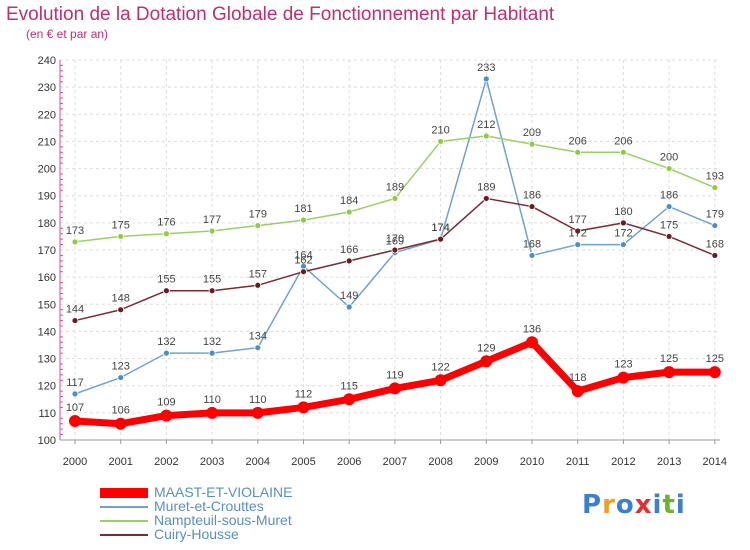  I want to click on data-label: 233, so click(486, 68).